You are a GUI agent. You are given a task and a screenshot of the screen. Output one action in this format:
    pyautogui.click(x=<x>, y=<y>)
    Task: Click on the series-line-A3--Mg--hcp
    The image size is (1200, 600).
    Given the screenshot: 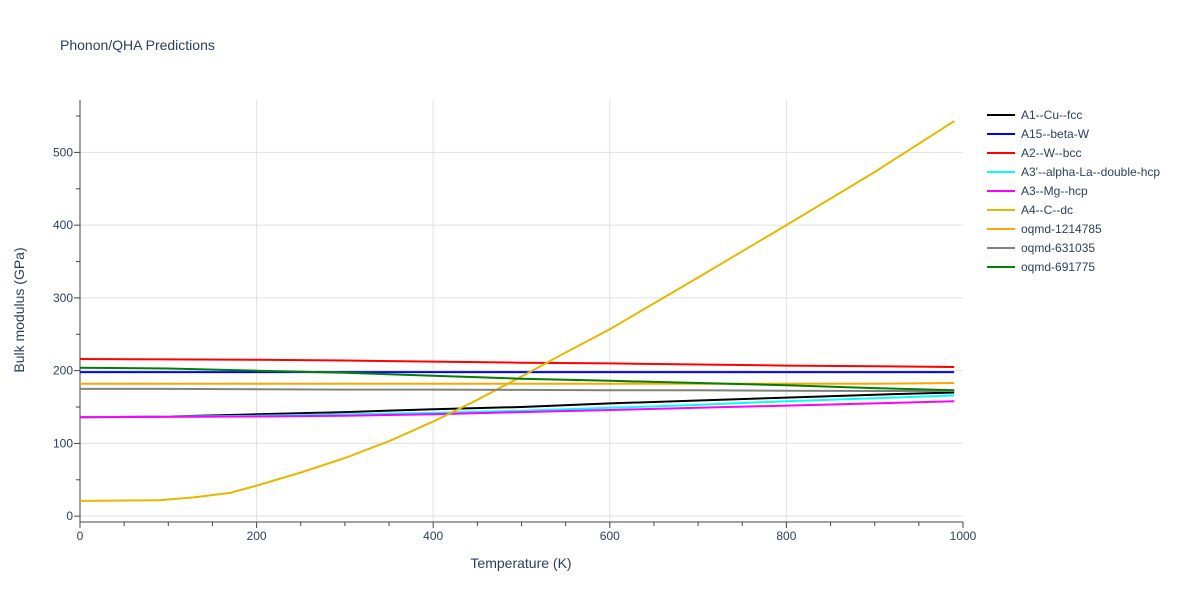 What is the action you would take?
    pyautogui.click(x=517, y=409)
    